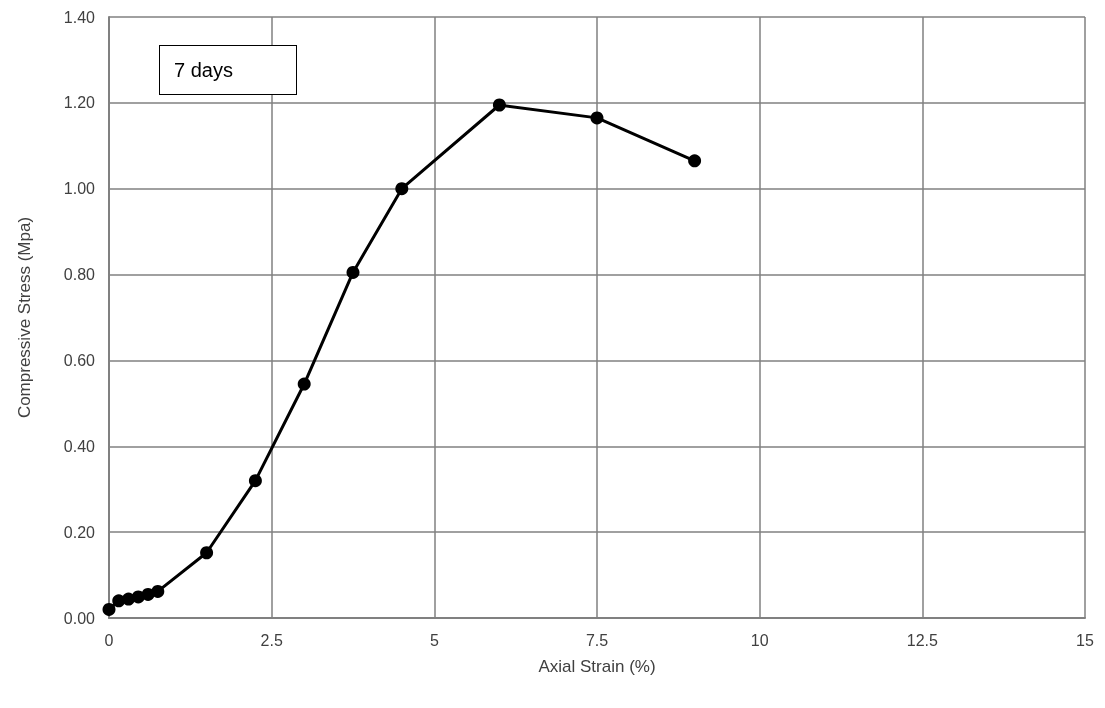  What do you see at coordinates (597, 640) in the screenshot?
I see `x-tick-label: 7.5` at bounding box center [597, 640].